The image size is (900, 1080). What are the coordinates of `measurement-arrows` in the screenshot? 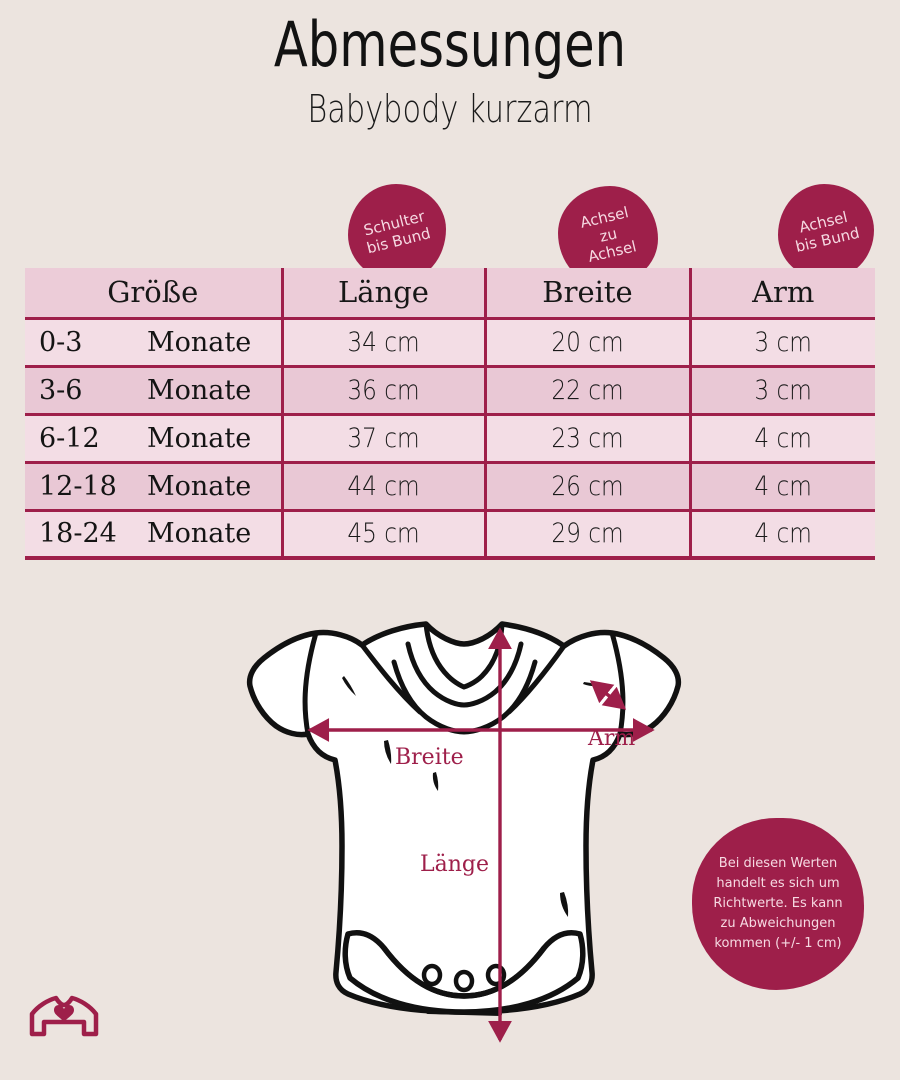 It's located at (481, 835).